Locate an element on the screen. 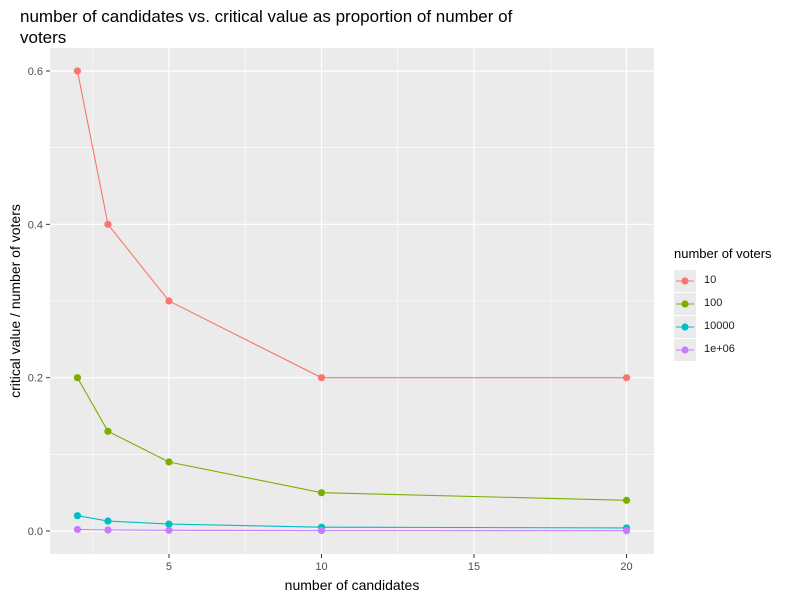  x-tick-label: 10 is located at coordinates (321, 567).